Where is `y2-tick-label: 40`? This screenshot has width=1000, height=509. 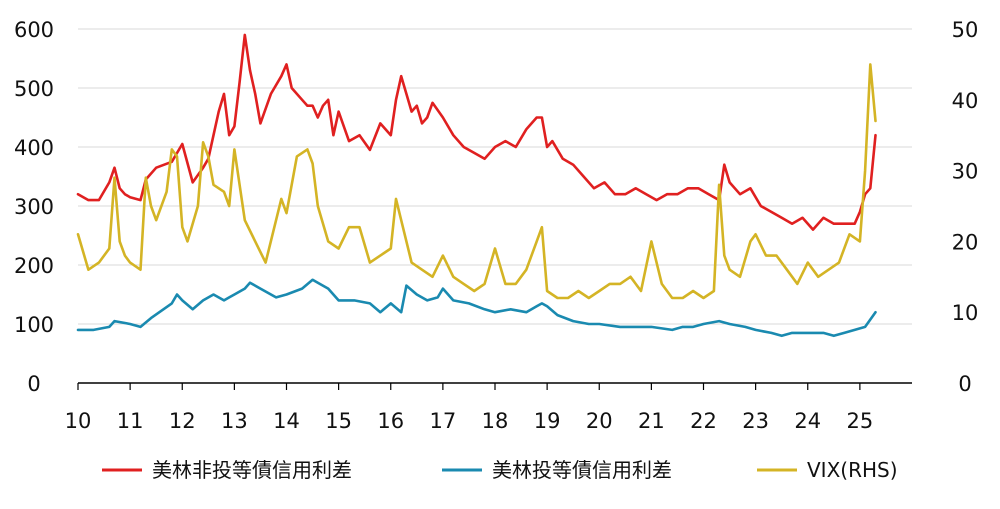
y2-tick-label: 40 is located at coordinates (965, 101).